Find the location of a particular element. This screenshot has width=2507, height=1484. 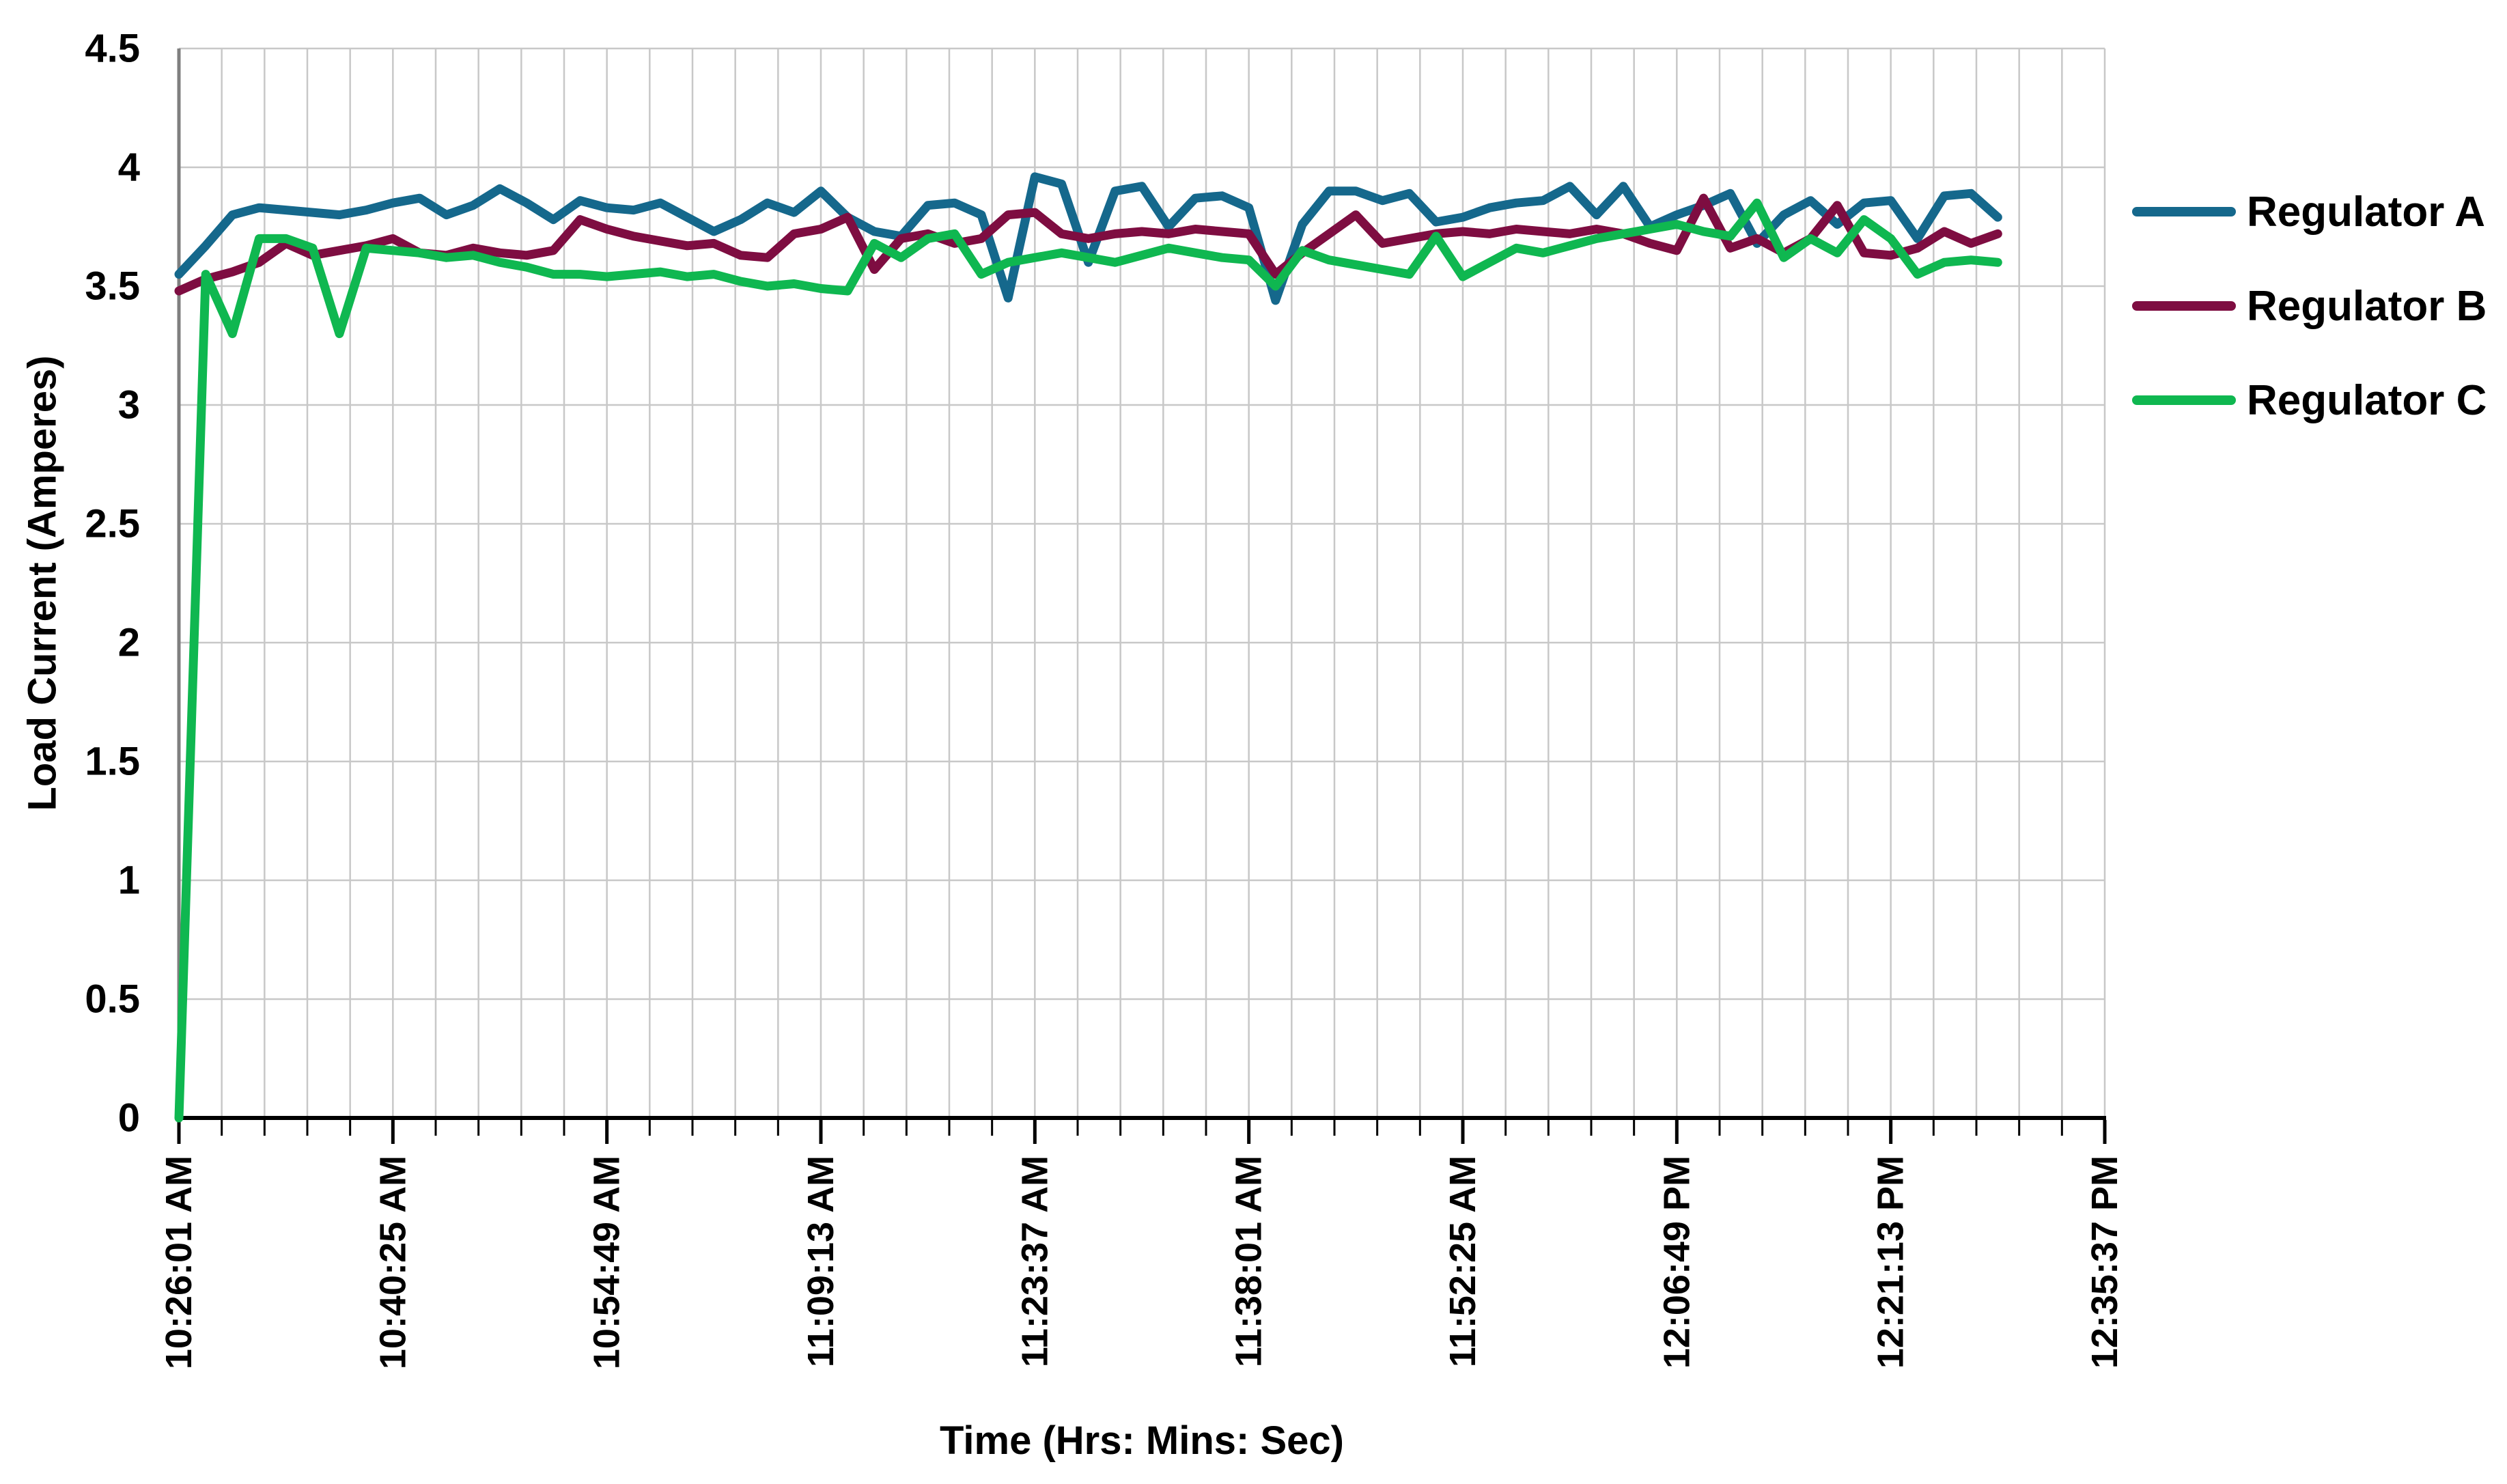

x-axis-title: Time (Hrs: Mins: Sec) is located at coordinates (1142, 1440).